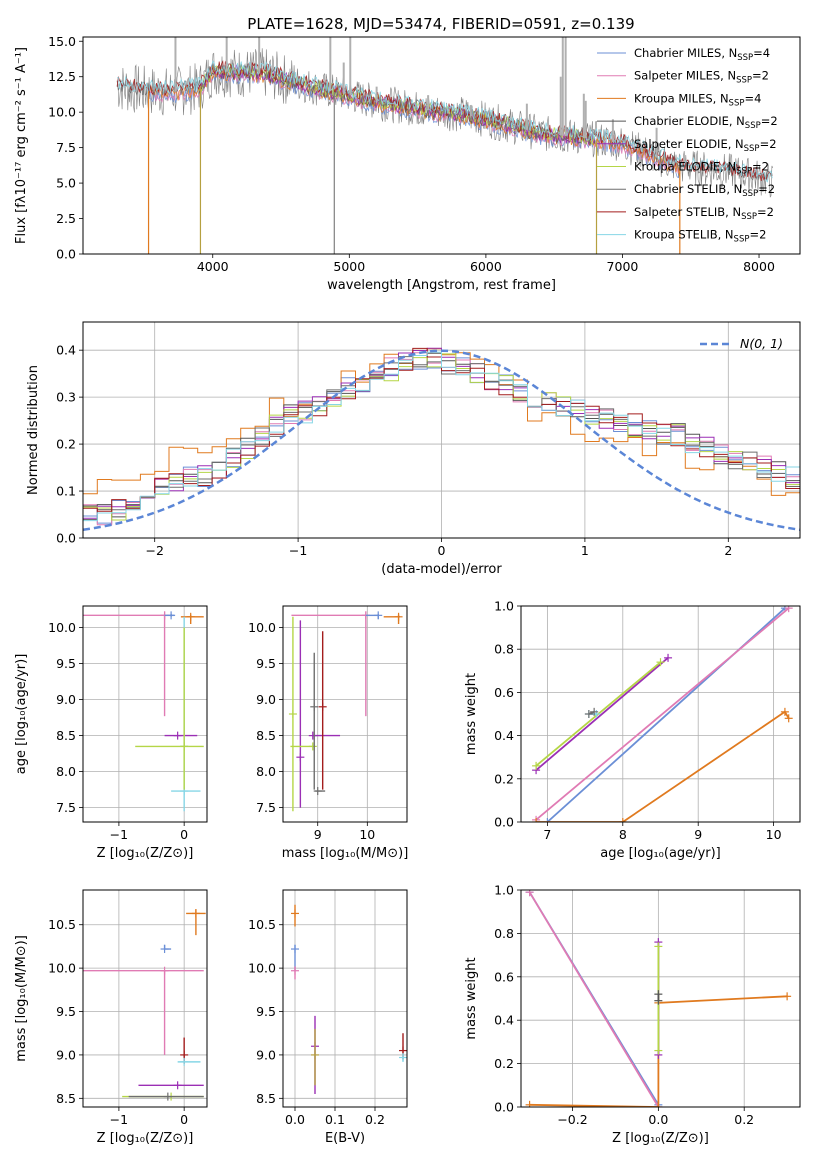  What do you see at coordinates (66, 771) in the screenshot?
I see `age_vs_Z-ytick-label: 8.0` at bounding box center [66, 771].